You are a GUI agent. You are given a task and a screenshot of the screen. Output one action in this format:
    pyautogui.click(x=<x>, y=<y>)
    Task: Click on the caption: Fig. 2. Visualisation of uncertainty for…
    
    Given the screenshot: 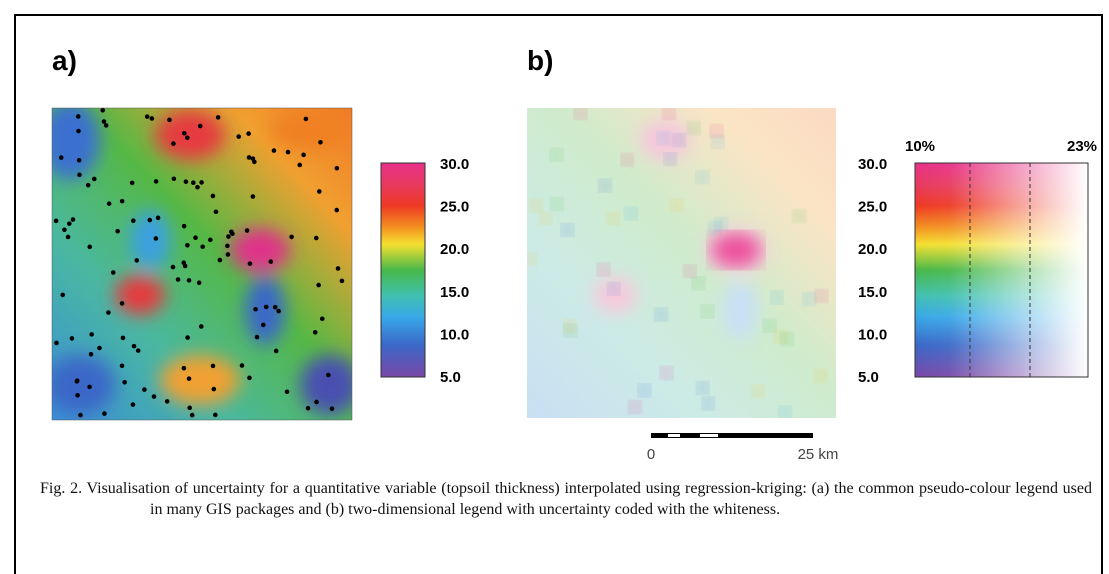 What is the action you would take?
    pyautogui.click(x=566, y=499)
    